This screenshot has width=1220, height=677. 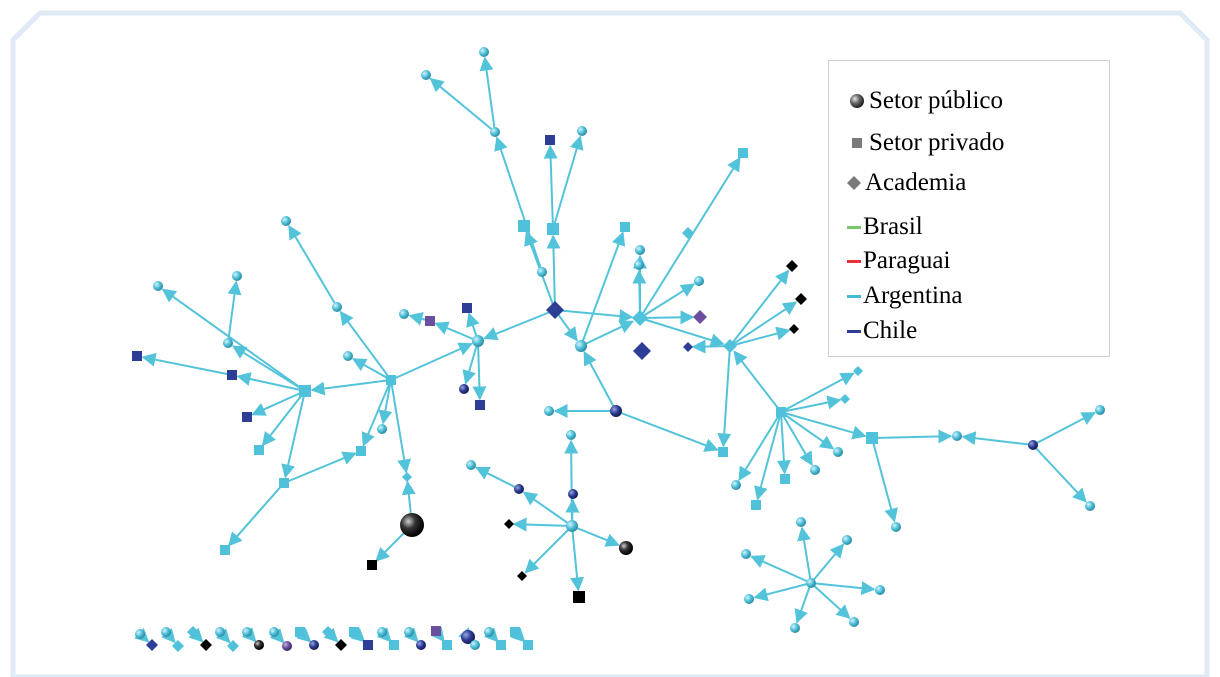 I want to click on legend-label: Argentina, so click(x=913, y=295).